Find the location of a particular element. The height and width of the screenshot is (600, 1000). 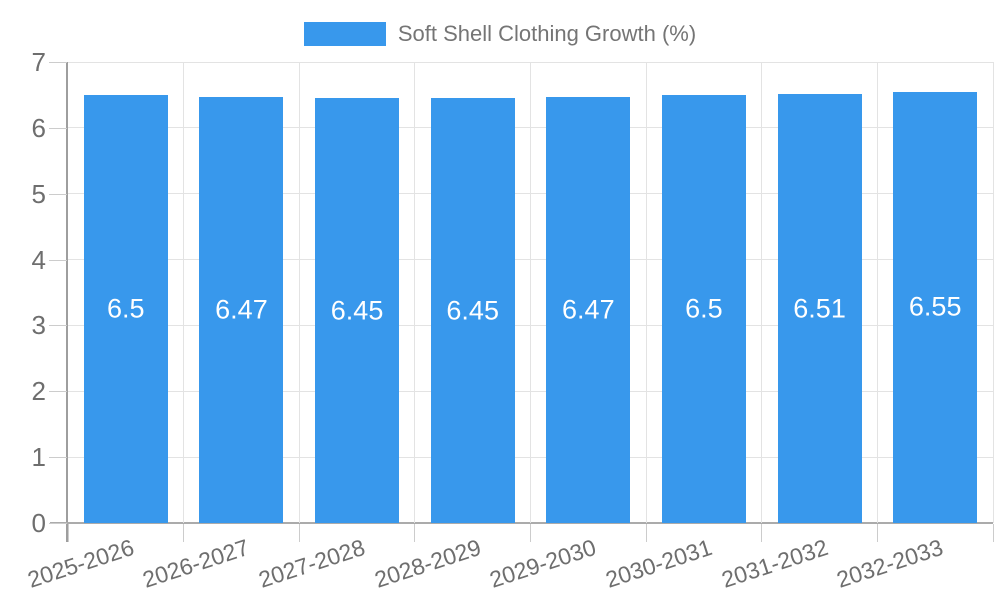

legend-label: Soft Shell Clothing Growth (%) is located at coordinates (547, 33).